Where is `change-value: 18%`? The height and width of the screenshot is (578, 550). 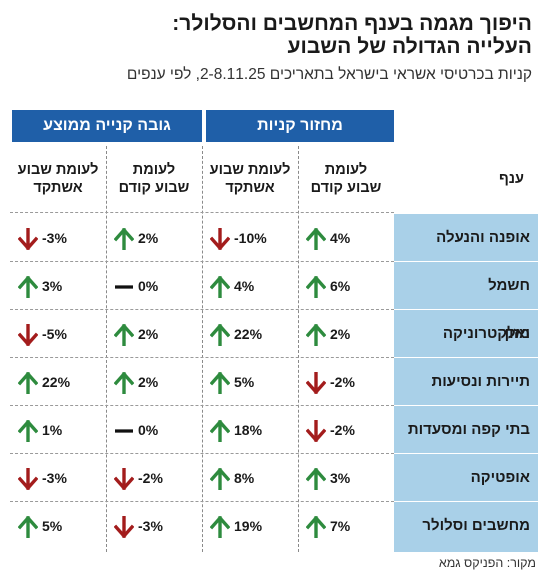
change-value: 18% is located at coordinates (248, 430).